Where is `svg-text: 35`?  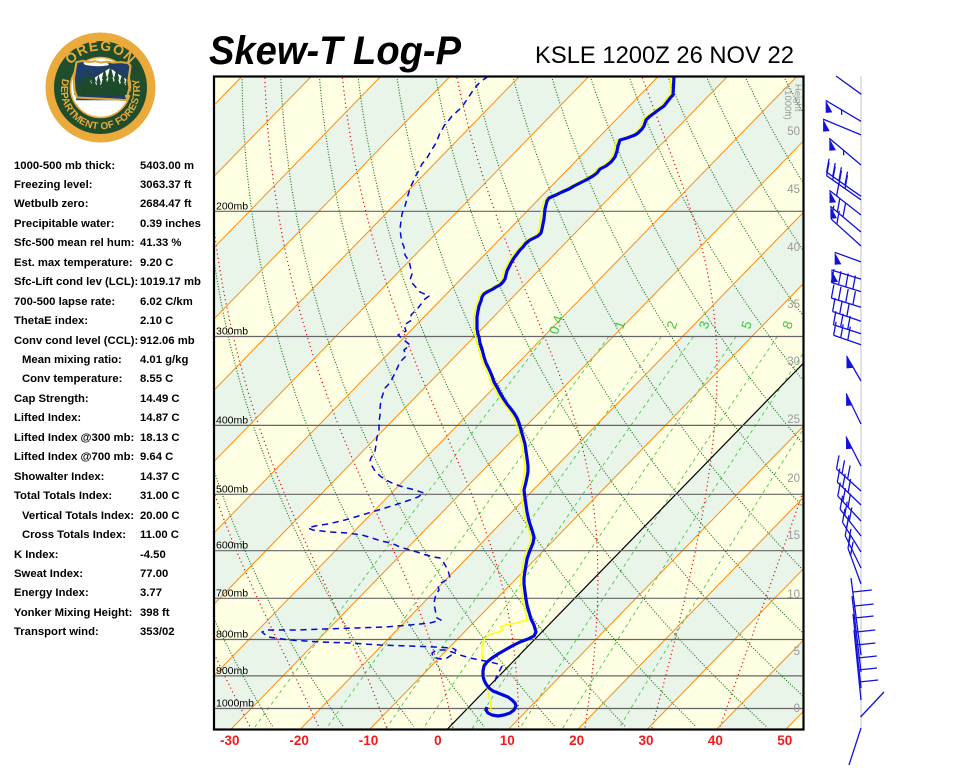
svg-text: 35 is located at coordinates (793, 305).